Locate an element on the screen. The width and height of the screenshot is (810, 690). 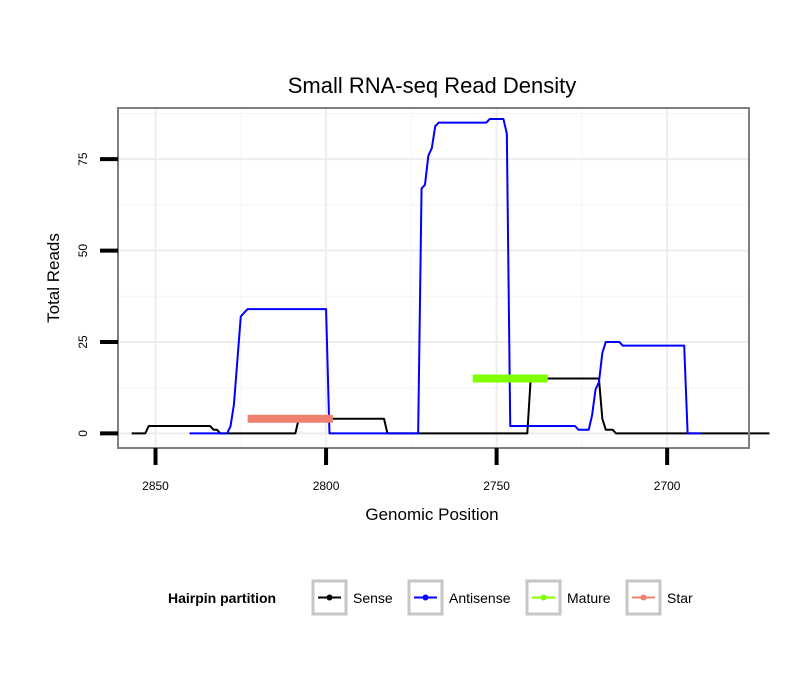
y-axis-label: Total Reads is located at coordinates (53, 278).